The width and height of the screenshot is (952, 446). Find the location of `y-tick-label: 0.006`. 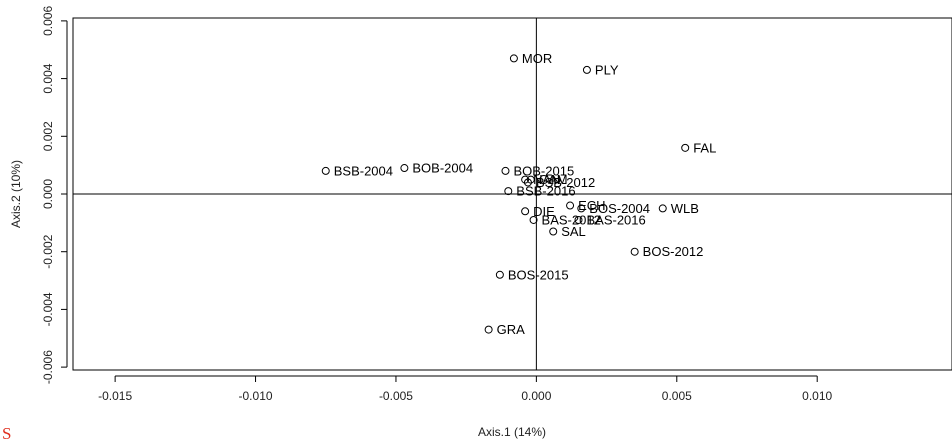

y-tick-label: 0.006 is located at coordinates (48, 21).